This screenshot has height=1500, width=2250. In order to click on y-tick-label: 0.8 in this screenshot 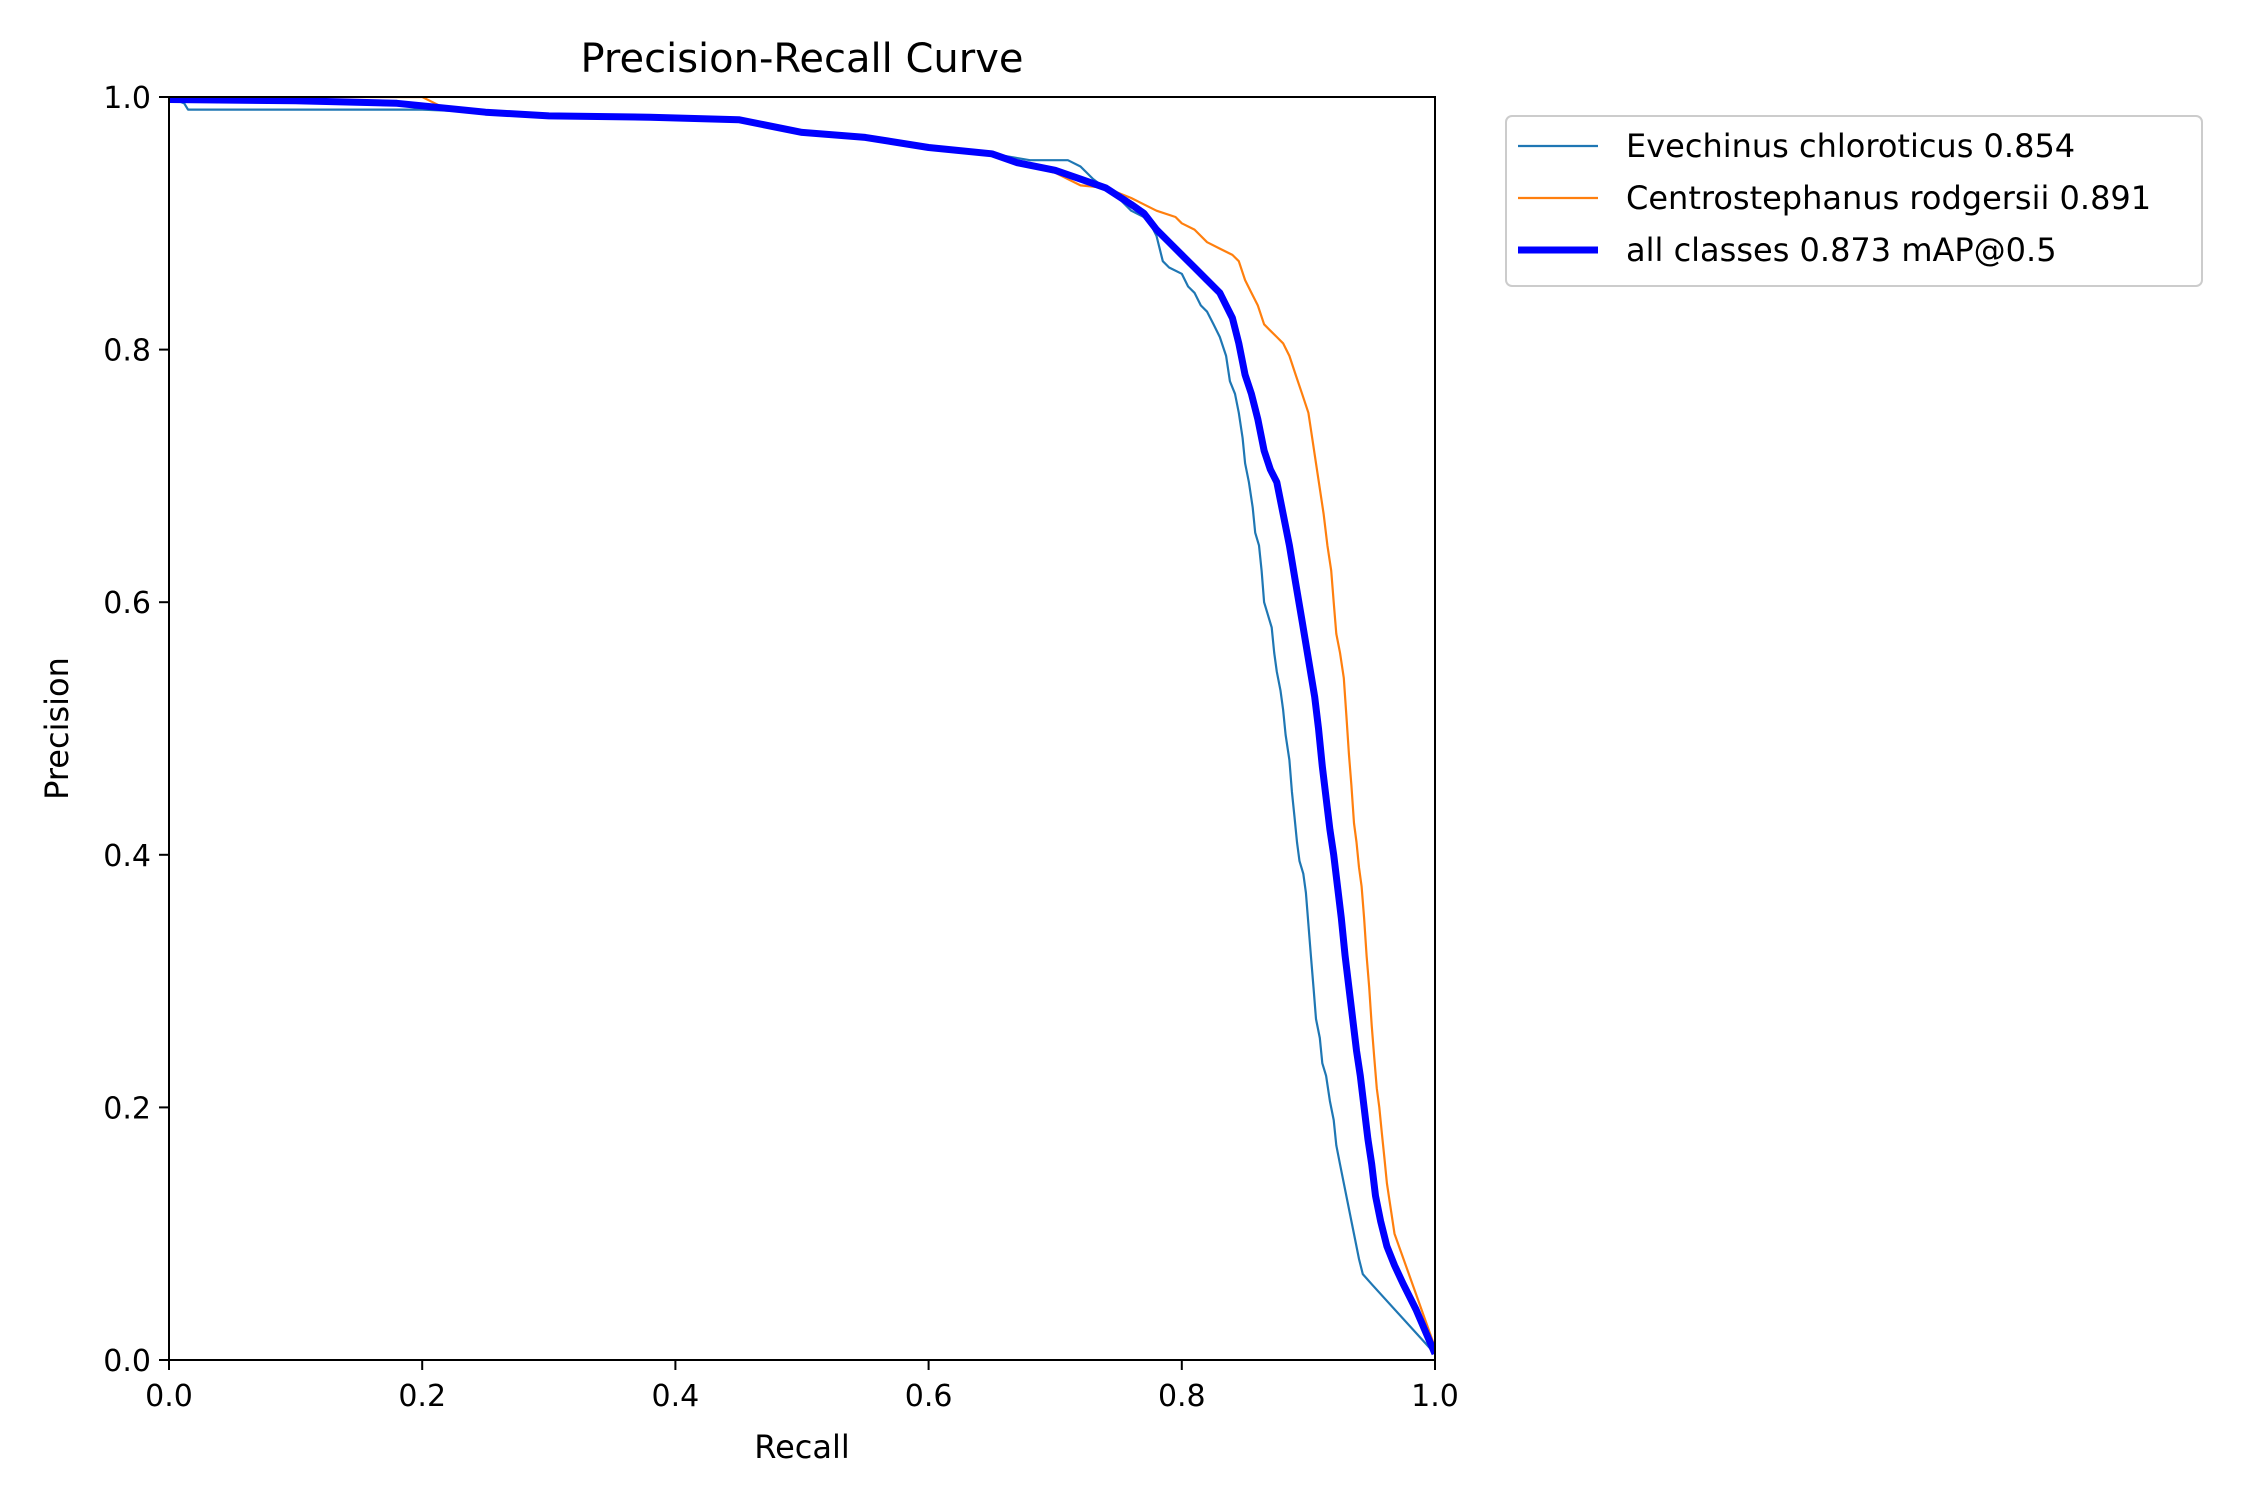, I will do `click(127, 351)`.